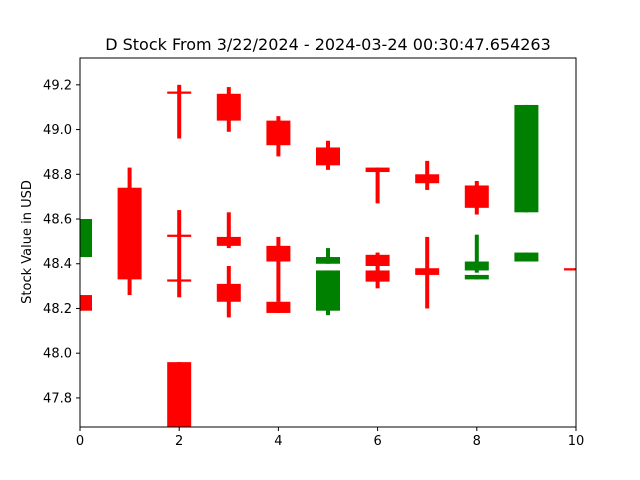 This screenshot has width=640, height=480. What do you see at coordinates (61, 242) in the screenshot?
I see `y-axis: 47.8 48.0 48.2 48.4 48.6 48.8 49.0 49.2` at bounding box center [61, 242].